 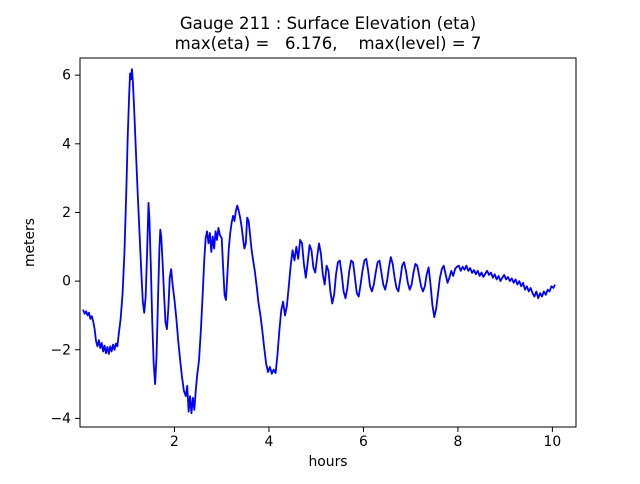 I want to click on chart-title: Gauge 211 : Surface Elevation (eta), so click(x=328, y=23).